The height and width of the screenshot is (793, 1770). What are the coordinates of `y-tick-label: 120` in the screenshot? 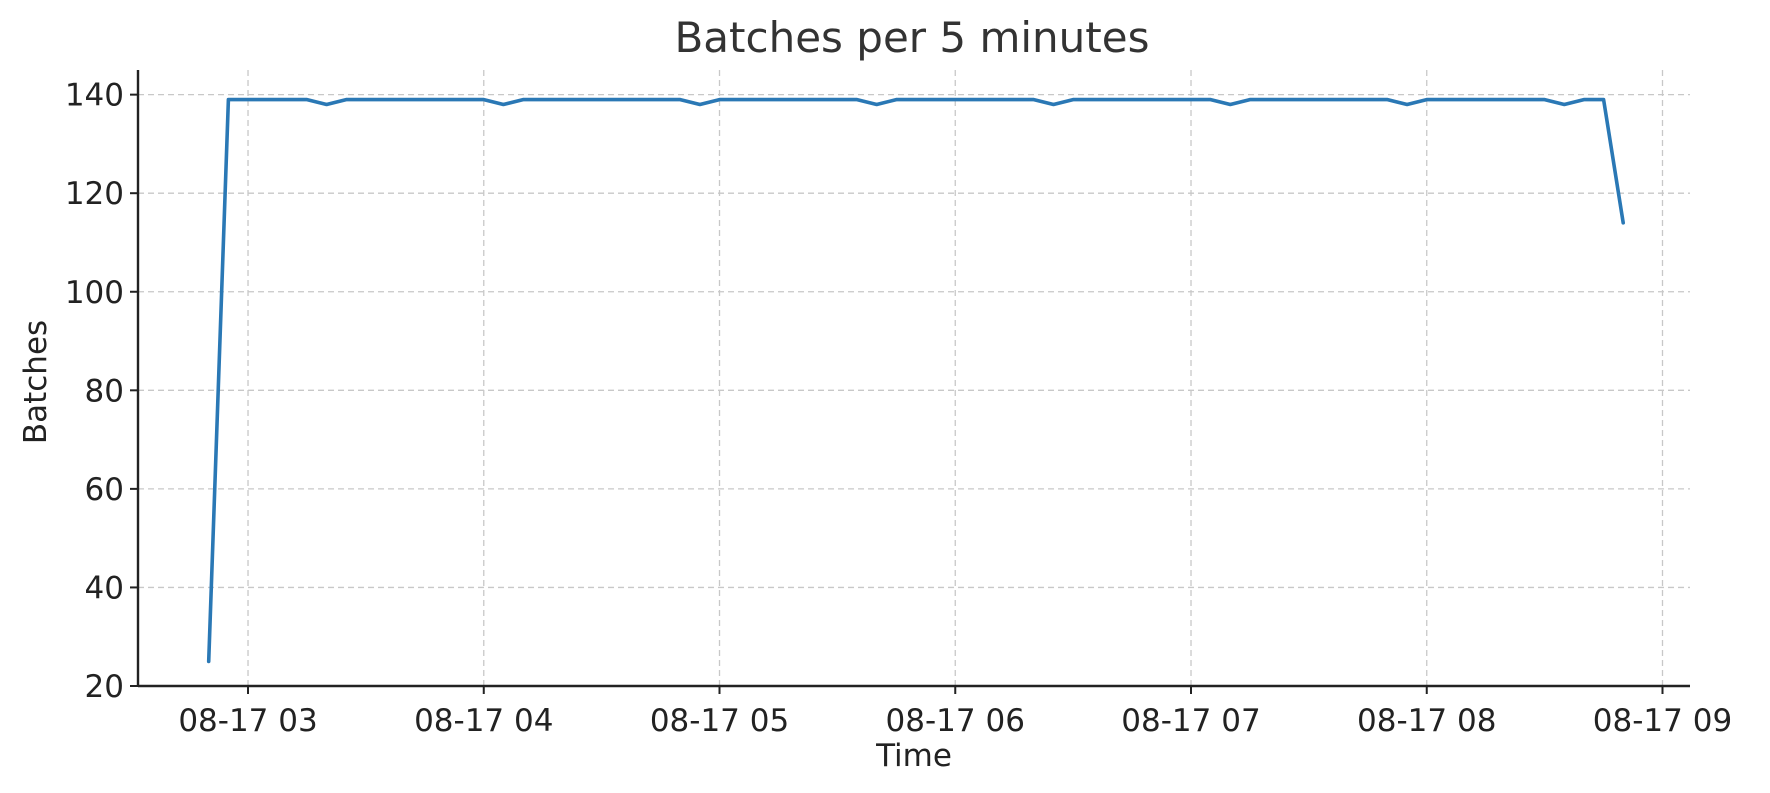 It's located at (94, 194).